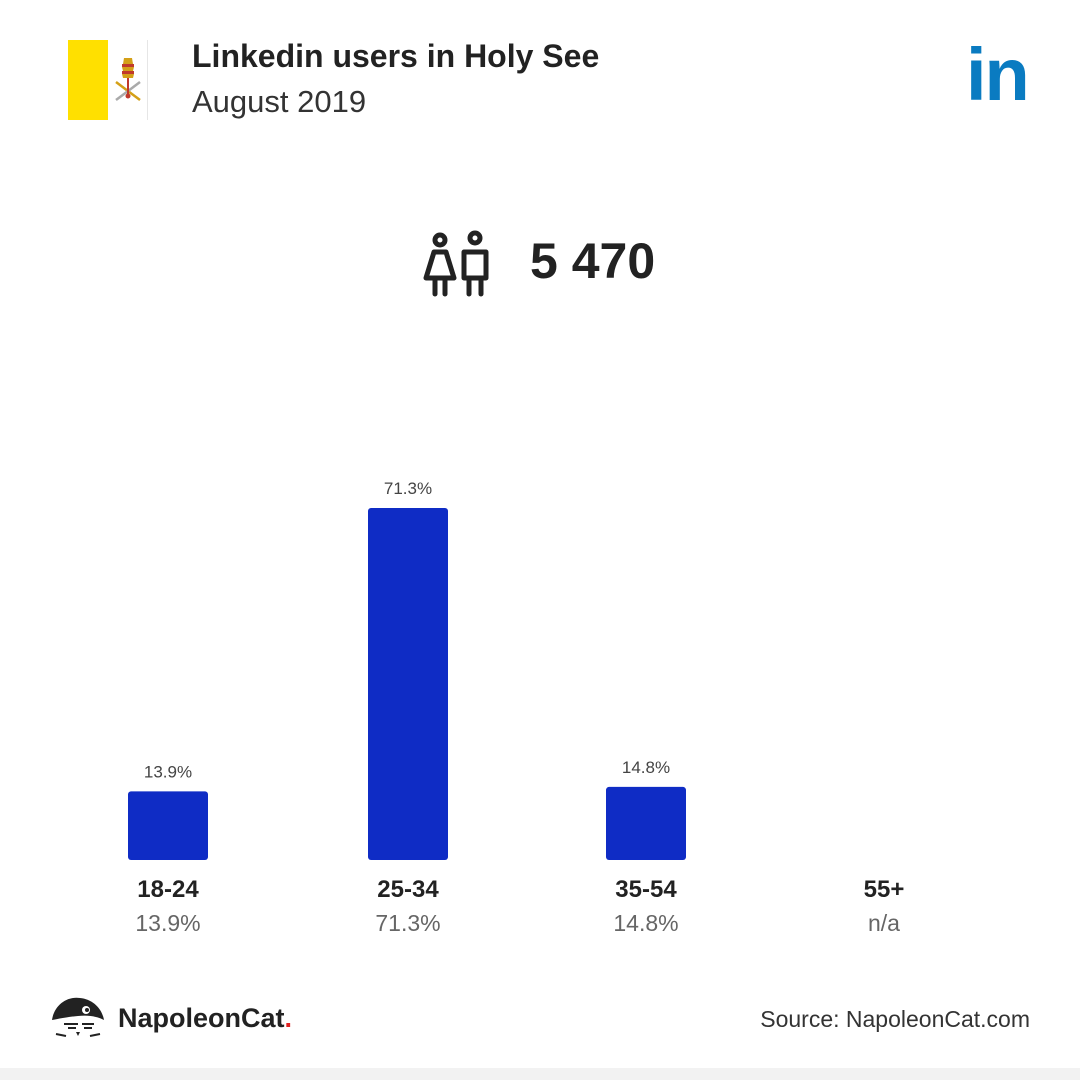  Describe the element at coordinates (540, 1074) in the screenshot. I see `bottom-strip` at that location.